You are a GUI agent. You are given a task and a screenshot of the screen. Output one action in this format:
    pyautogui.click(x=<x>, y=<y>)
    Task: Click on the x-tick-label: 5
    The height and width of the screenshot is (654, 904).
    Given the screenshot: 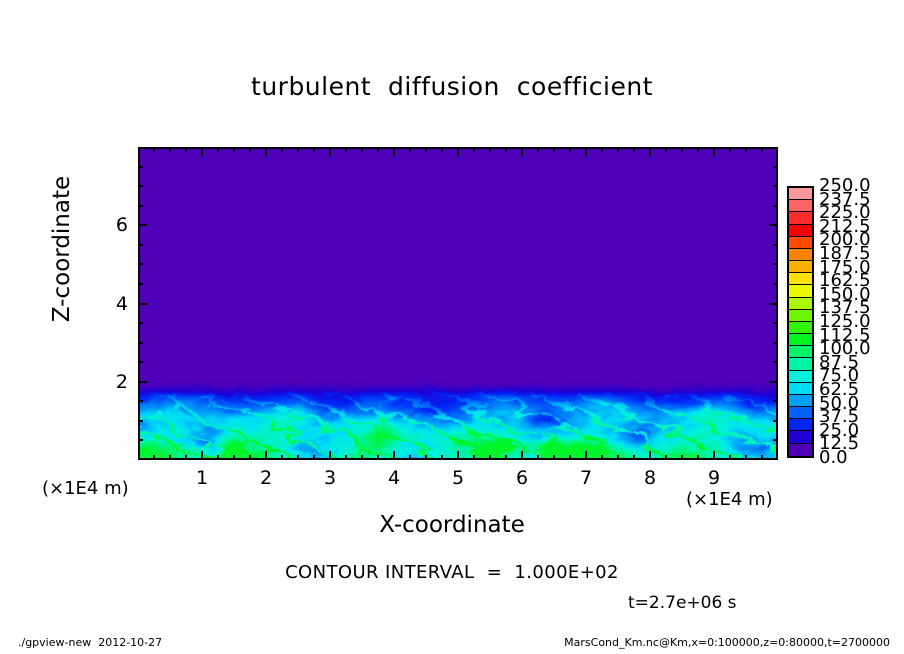 What is the action you would take?
    pyautogui.click(x=458, y=478)
    